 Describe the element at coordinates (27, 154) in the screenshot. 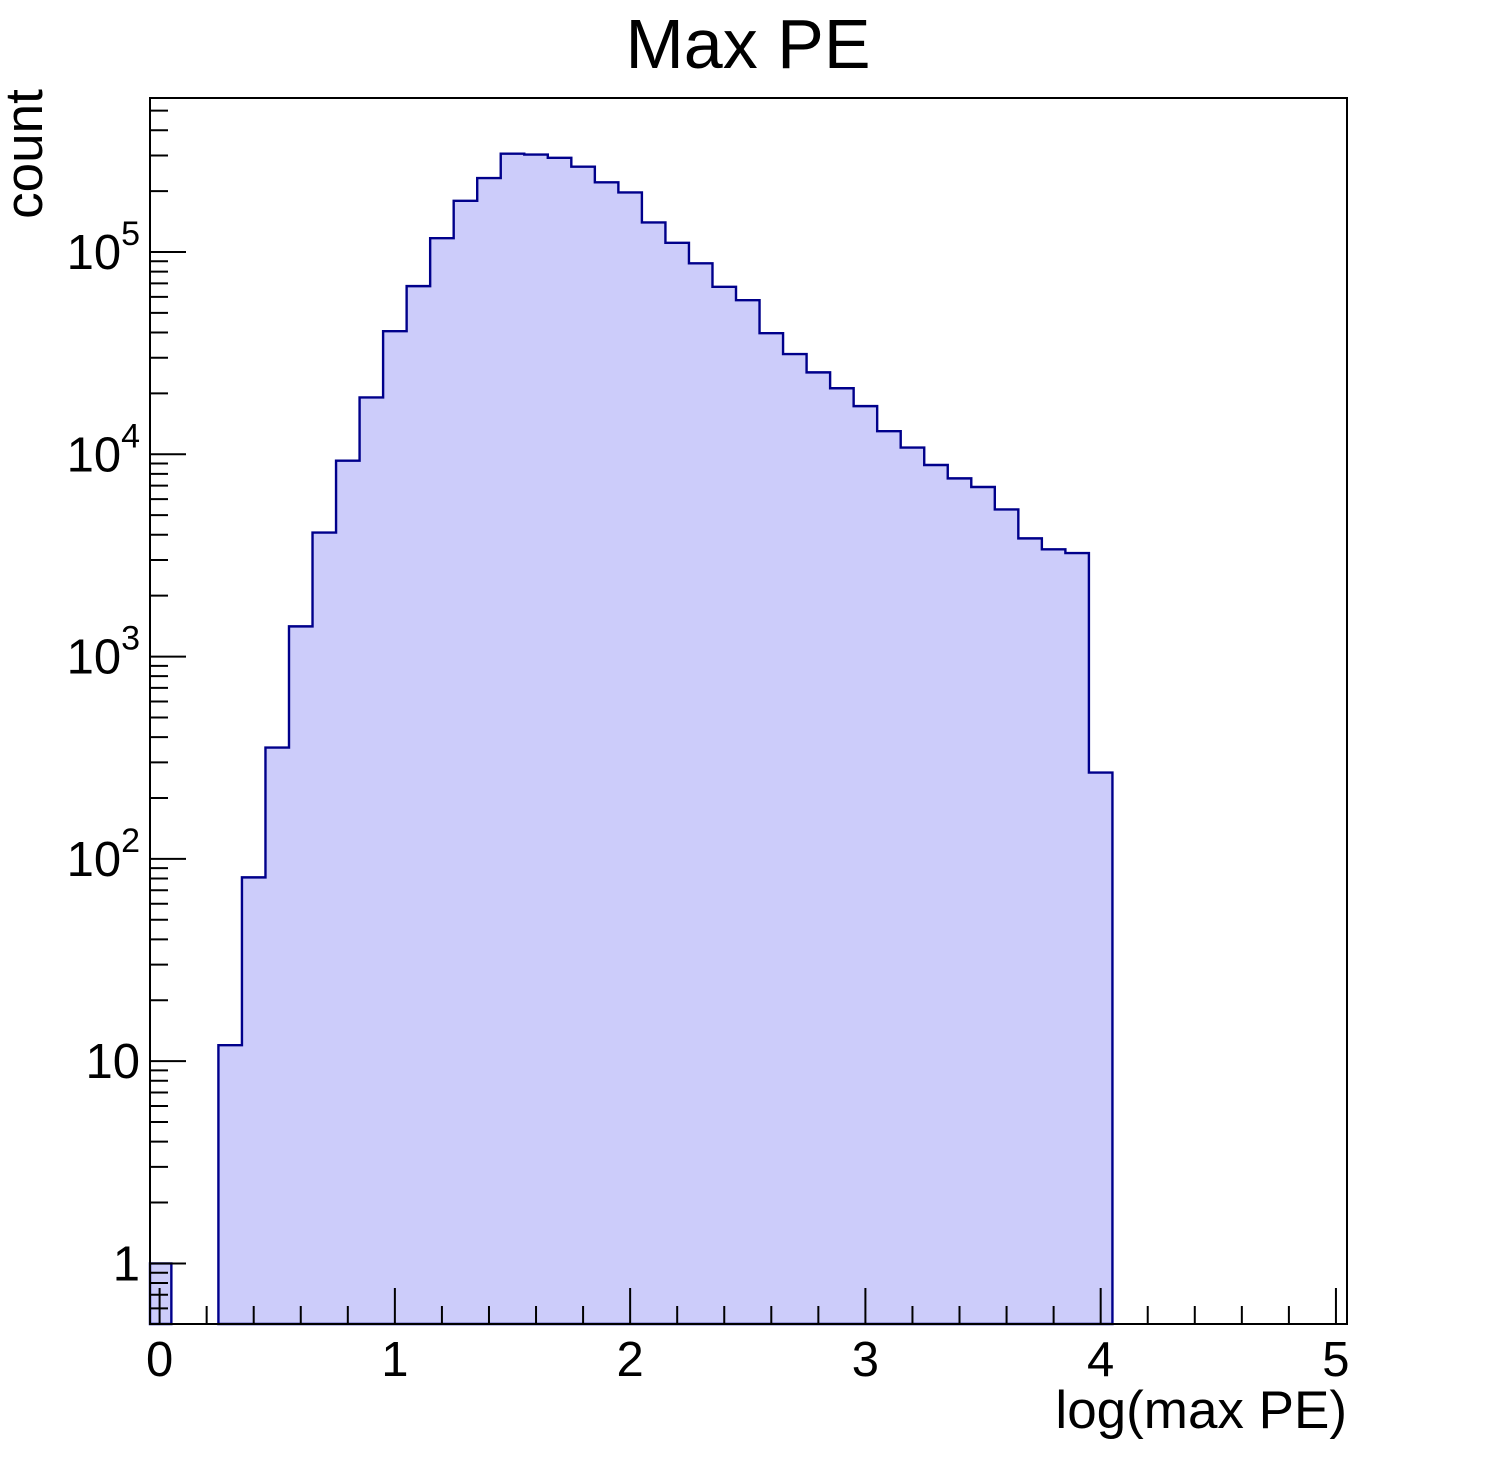

I see `y-axis-title: count` at that location.